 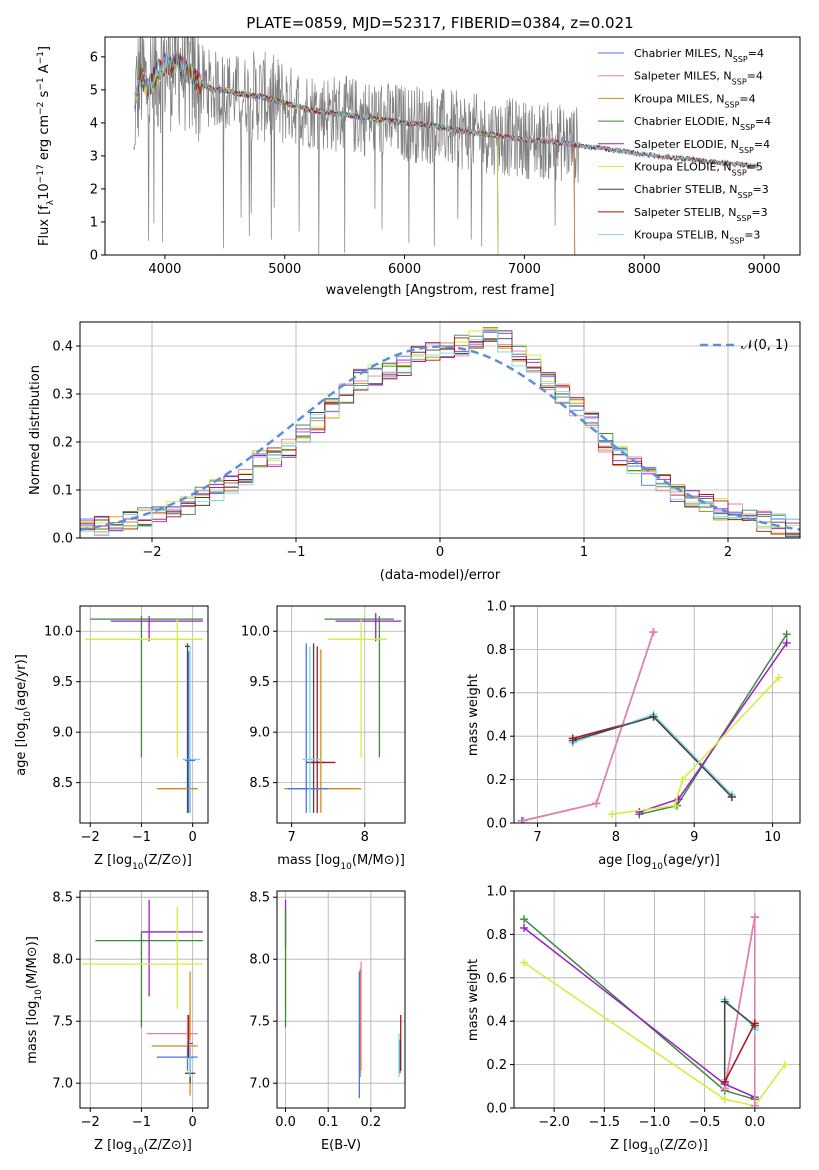 What do you see at coordinates (32, 962) in the screenshot?
I see `label-part: (M/M⊙)]` at bounding box center [32, 962].